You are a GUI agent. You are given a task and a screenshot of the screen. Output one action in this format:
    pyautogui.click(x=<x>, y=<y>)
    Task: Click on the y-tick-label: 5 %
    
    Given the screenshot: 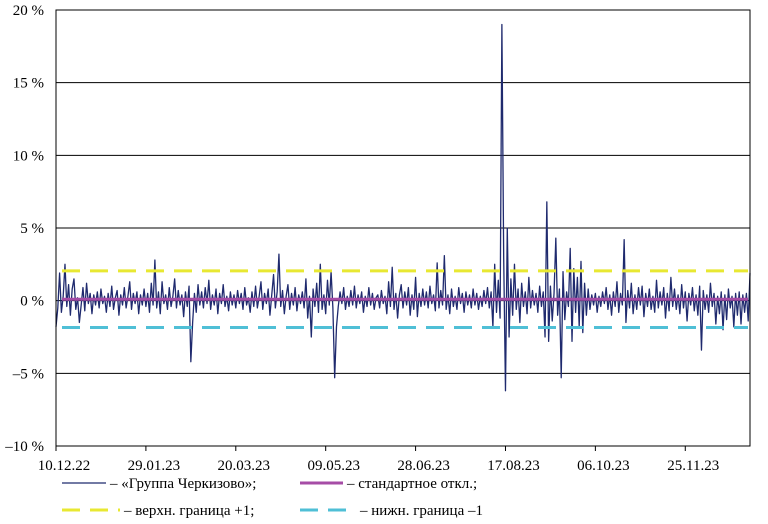 What is the action you would take?
    pyautogui.click(x=32, y=229)
    